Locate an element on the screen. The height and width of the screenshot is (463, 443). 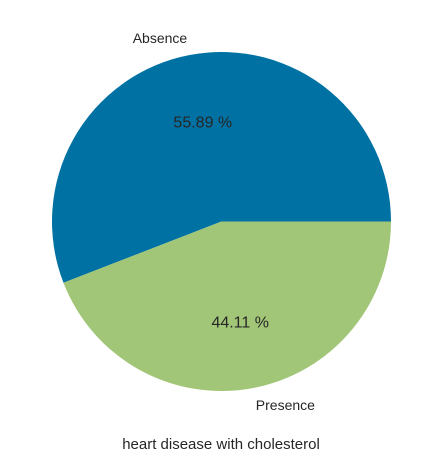
x-axis-label: heart disease with cholesterol is located at coordinates (221, 444).